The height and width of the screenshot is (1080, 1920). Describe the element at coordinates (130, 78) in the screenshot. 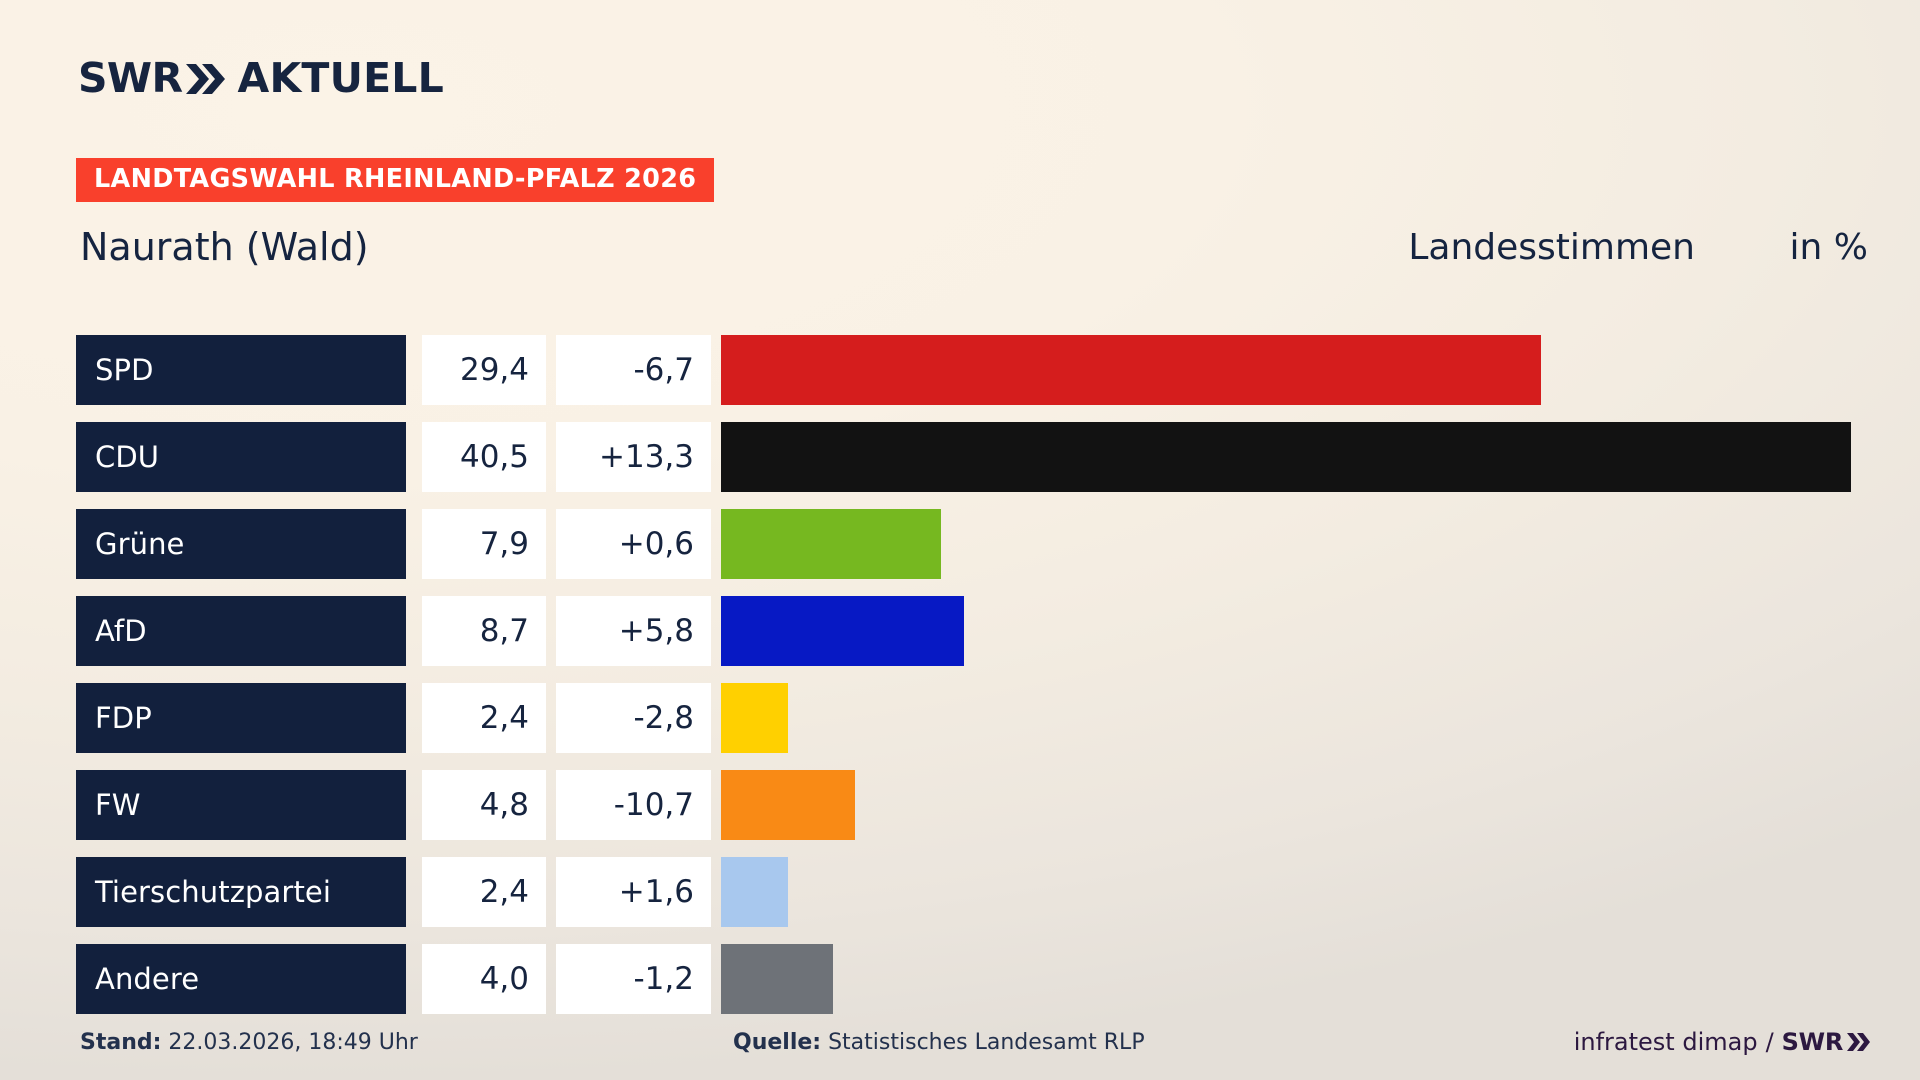

I see `logo-swr-text: SWR` at that location.